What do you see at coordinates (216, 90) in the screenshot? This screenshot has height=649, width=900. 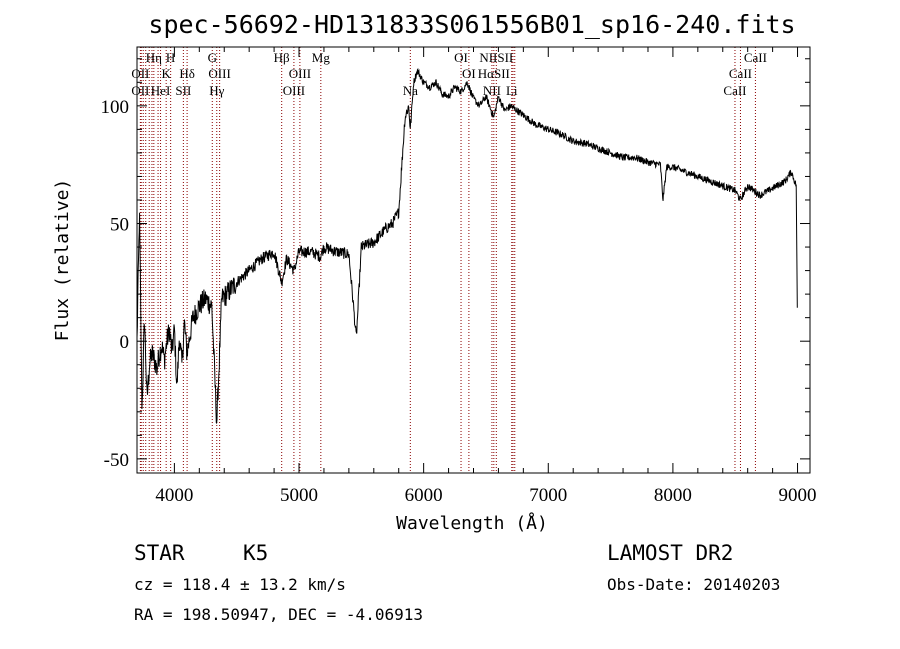 I see `line-marker-label: Hγ` at bounding box center [216, 90].